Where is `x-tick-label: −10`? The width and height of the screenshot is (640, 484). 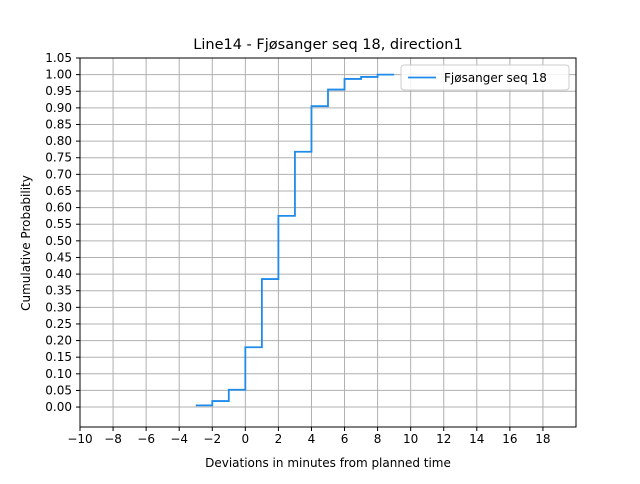
x-tick-label: −10 is located at coordinates (79, 439).